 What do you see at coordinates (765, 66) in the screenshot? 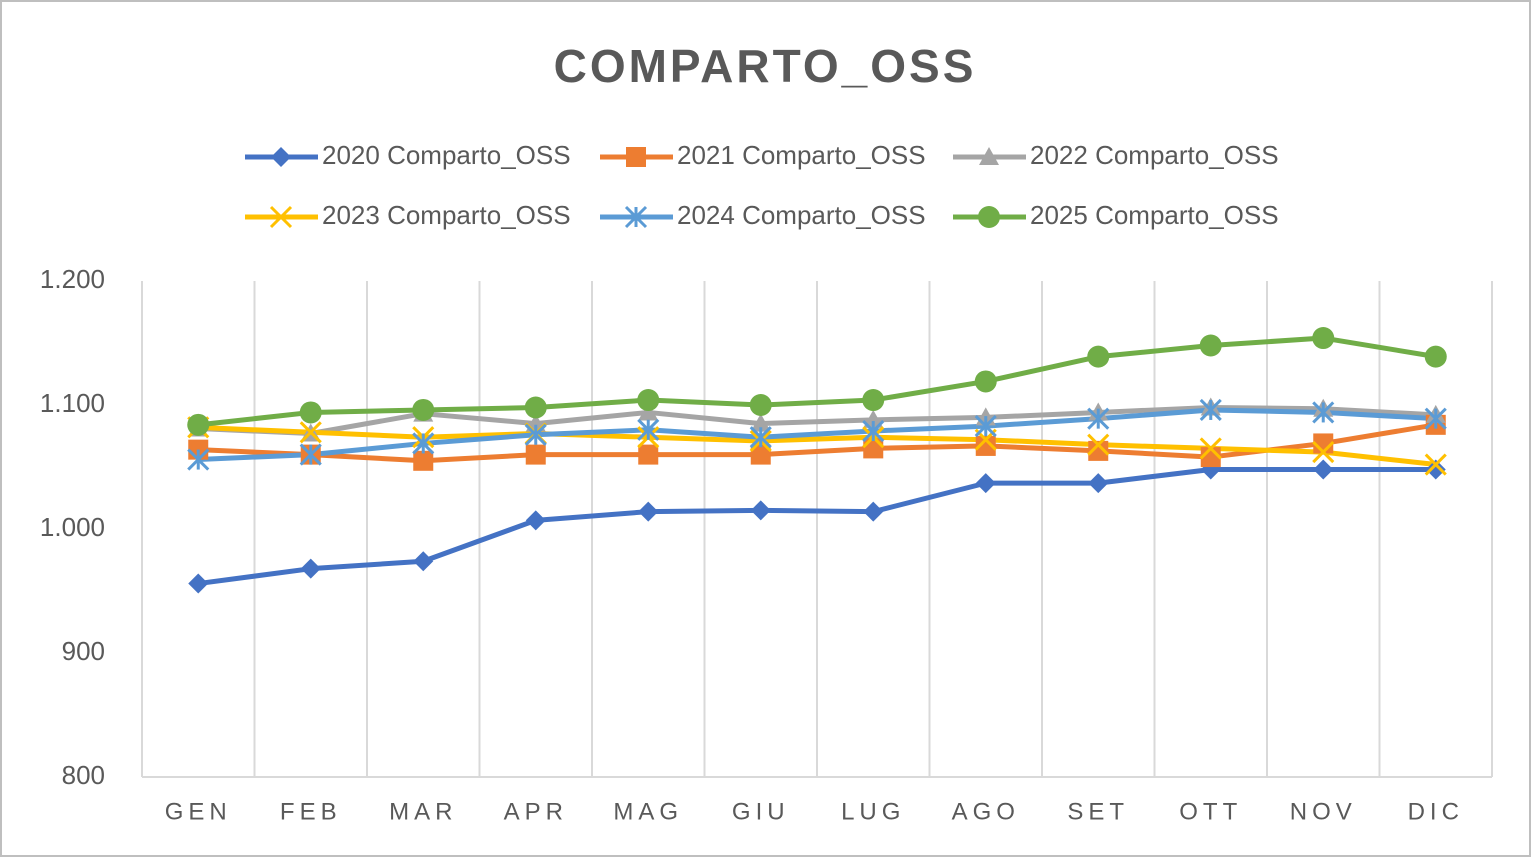
I see `chart-title: COMPARTO_OSS` at bounding box center [765, 66].